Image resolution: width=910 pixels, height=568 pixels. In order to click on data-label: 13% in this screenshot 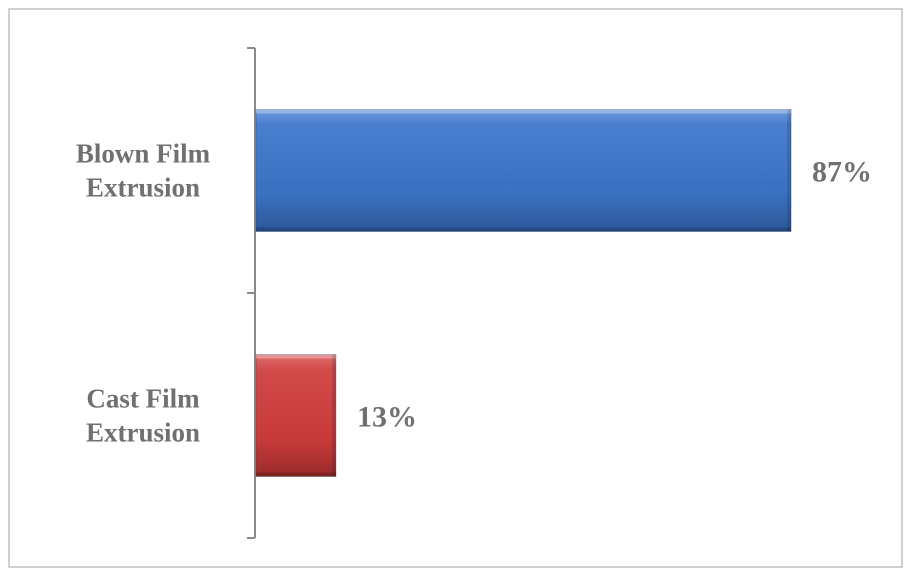, I will do `click(387, 417)`.